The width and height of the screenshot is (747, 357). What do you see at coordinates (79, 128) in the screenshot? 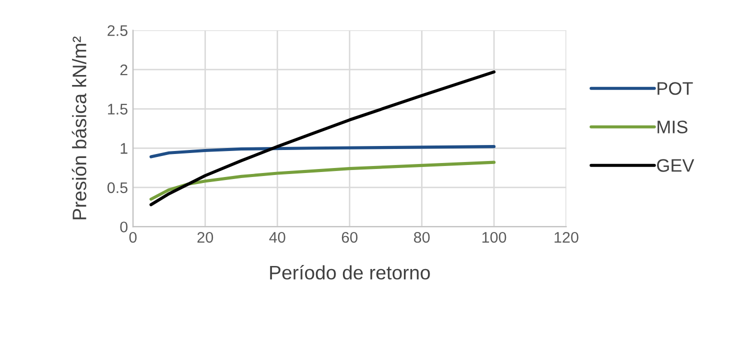
I see `y-axis-title: Presión básica kN/m²` at bounding box center [79, 128].